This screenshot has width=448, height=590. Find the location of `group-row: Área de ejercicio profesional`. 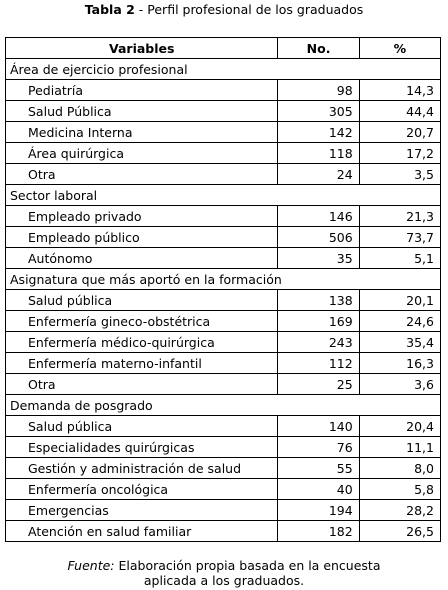

group-row: Área de ejercicio profesional is located at coordinates (223, 69).